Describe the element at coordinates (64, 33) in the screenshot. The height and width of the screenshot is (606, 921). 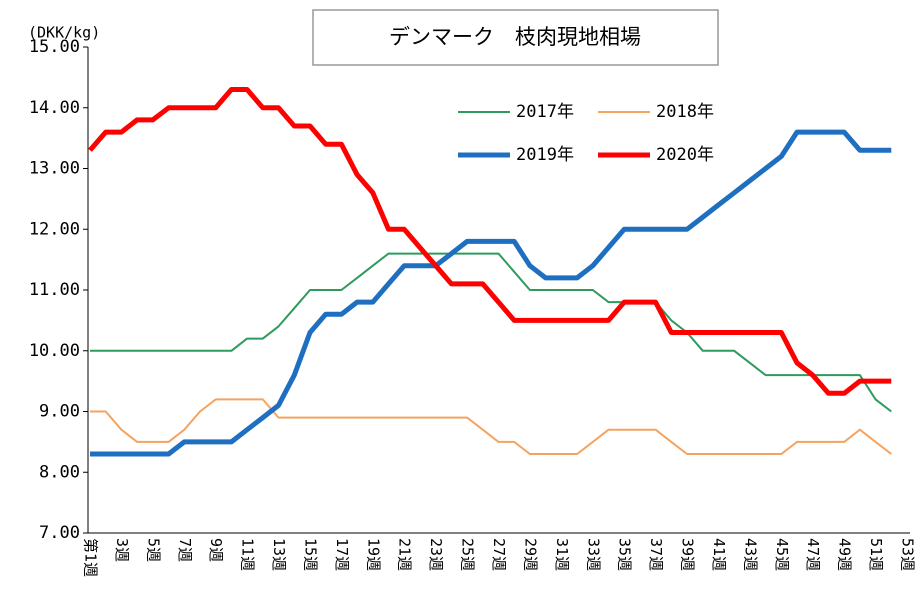
I see `y-axis-unit: (DKK/kg)` at that location.